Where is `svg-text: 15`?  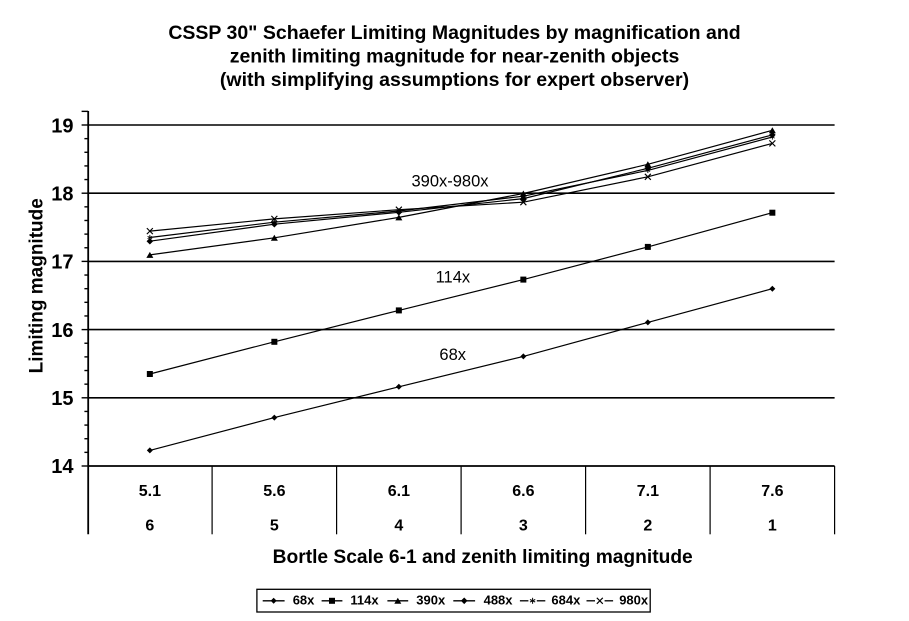
svg-text: 15 is located at coordinates (62, 399).